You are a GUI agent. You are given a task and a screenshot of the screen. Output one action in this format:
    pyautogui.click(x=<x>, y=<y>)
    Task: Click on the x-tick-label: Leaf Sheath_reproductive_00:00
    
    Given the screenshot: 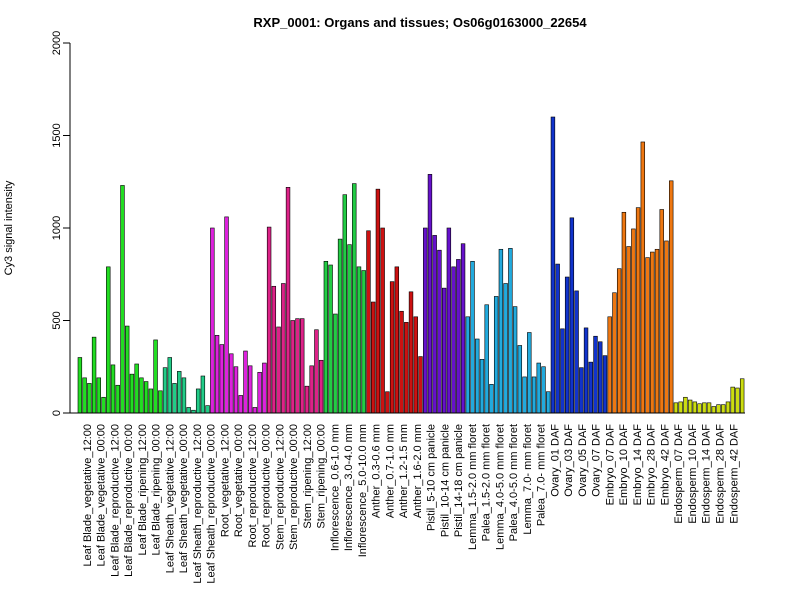 What is the action you would take?
    pyautogui.click(x=212, y=504)
    